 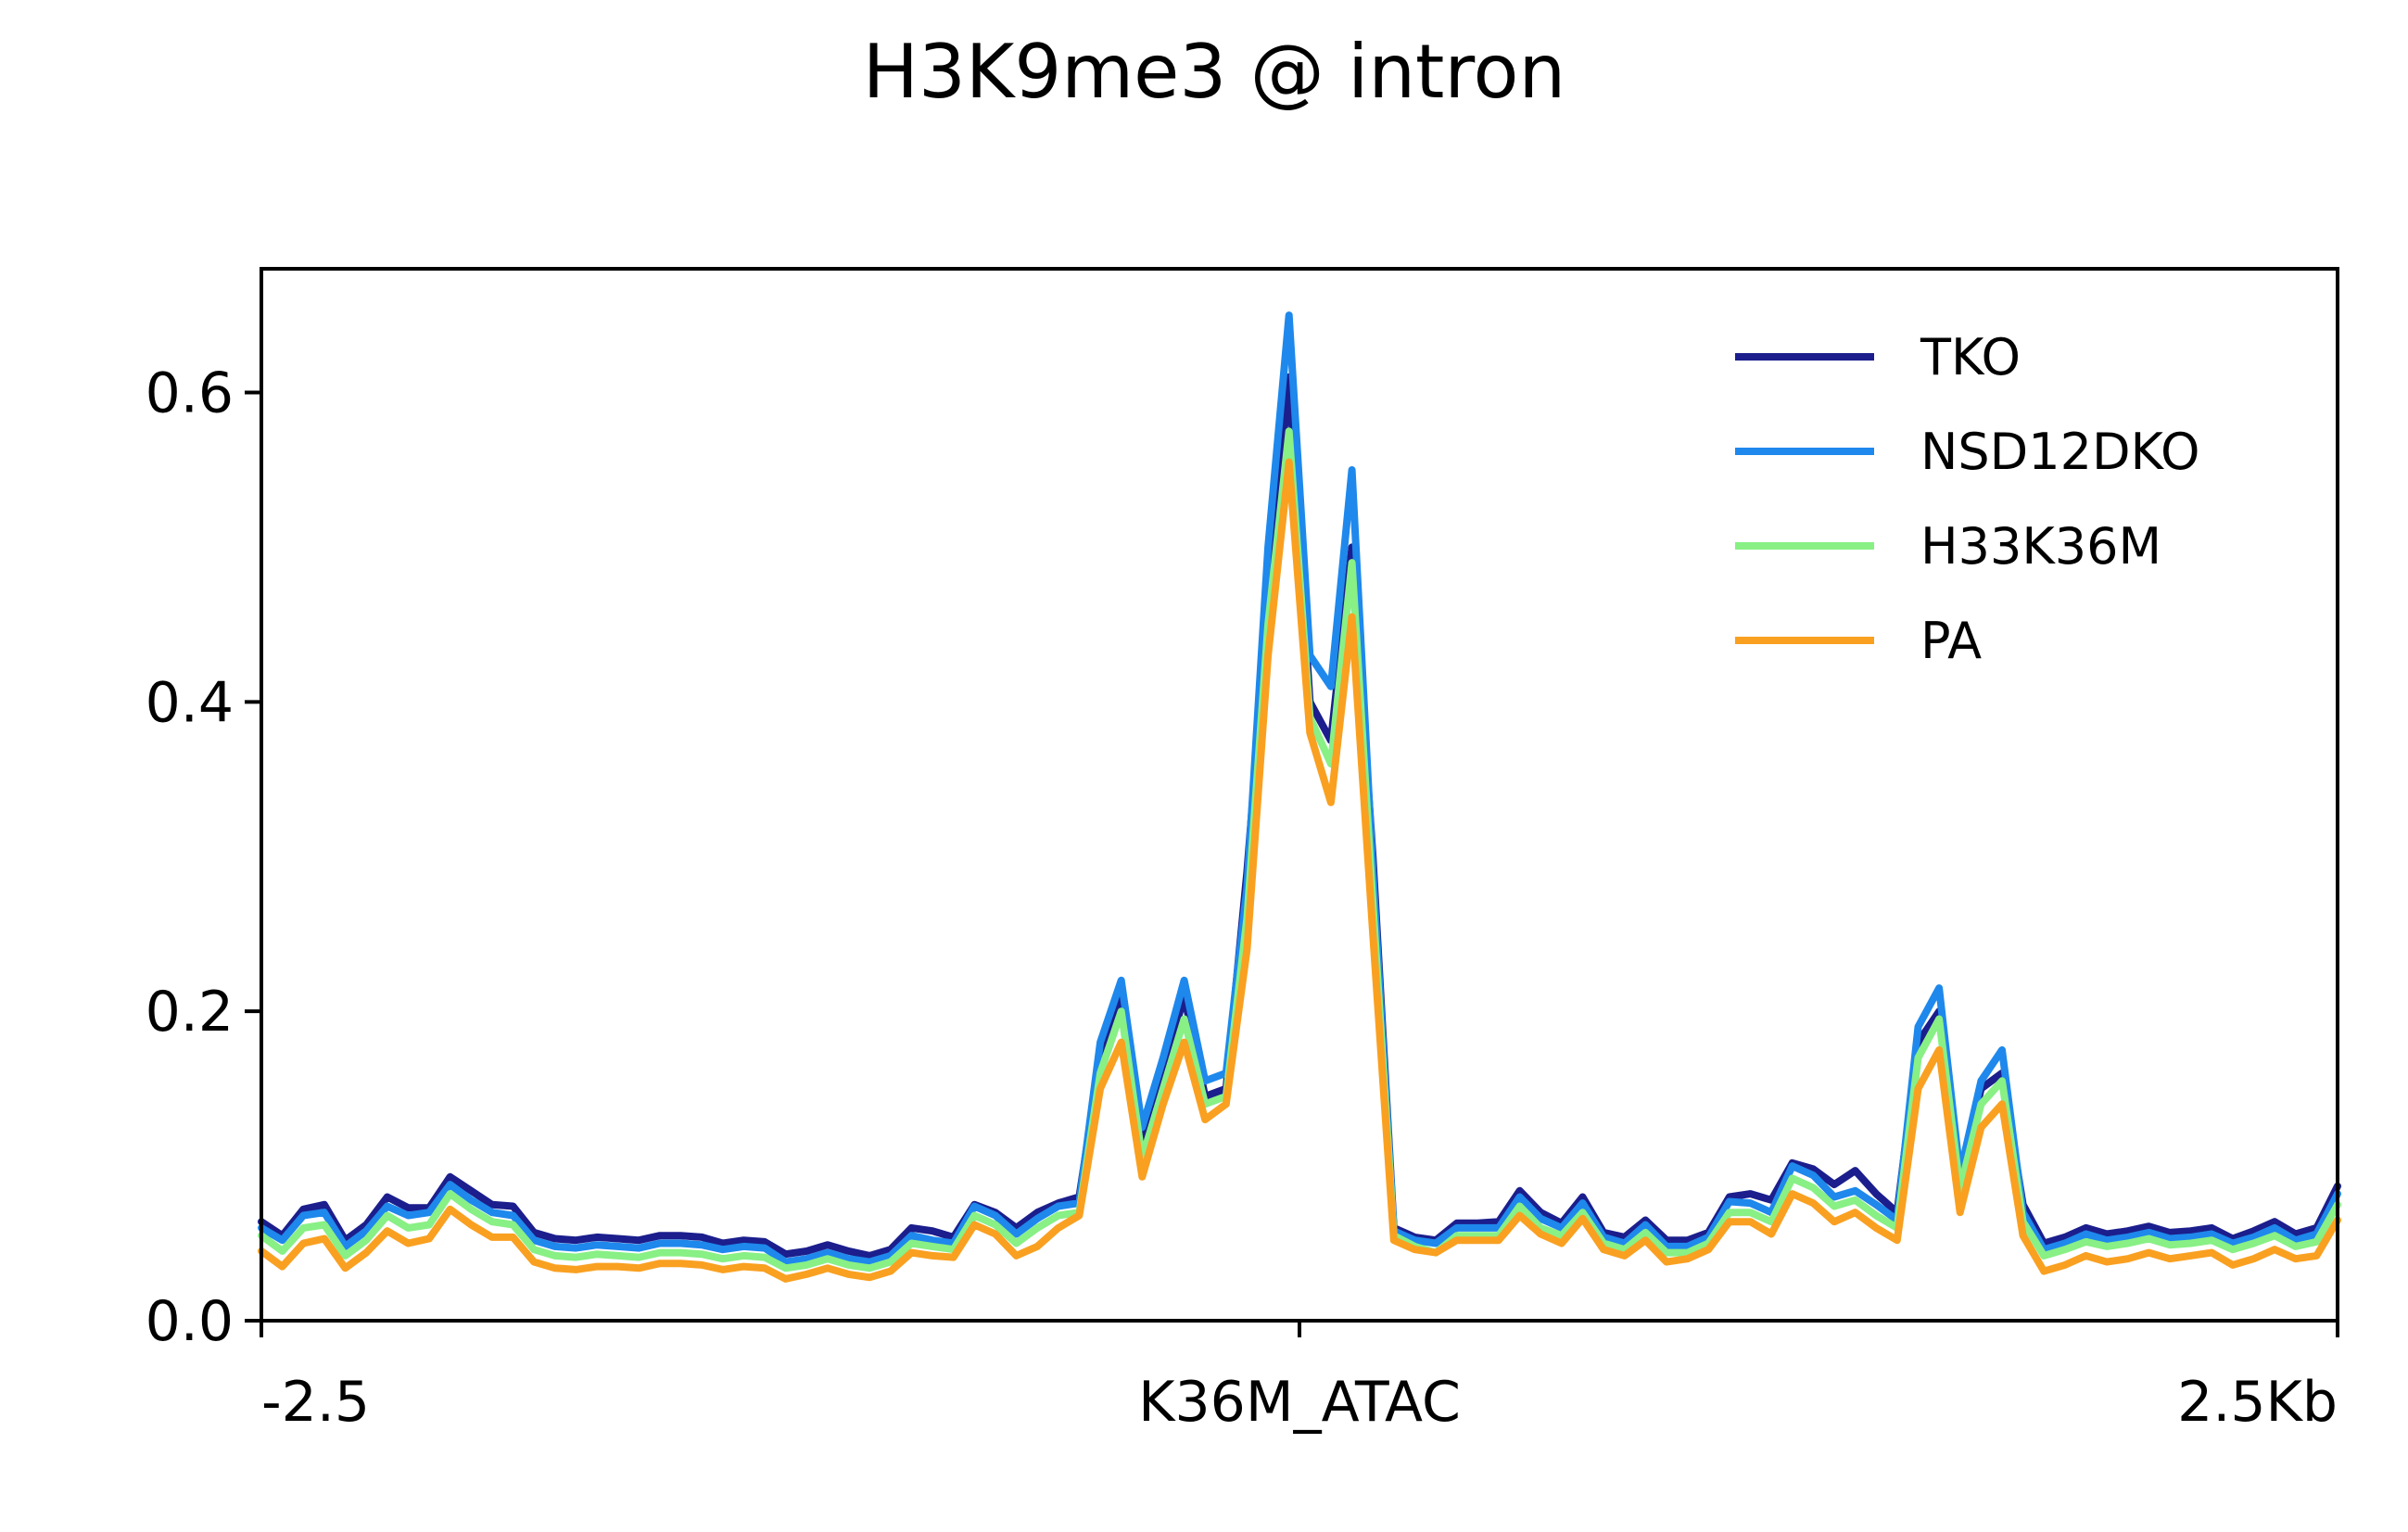 I want to click on y-tick-label: 0.0, so click(x=190, y=1322).